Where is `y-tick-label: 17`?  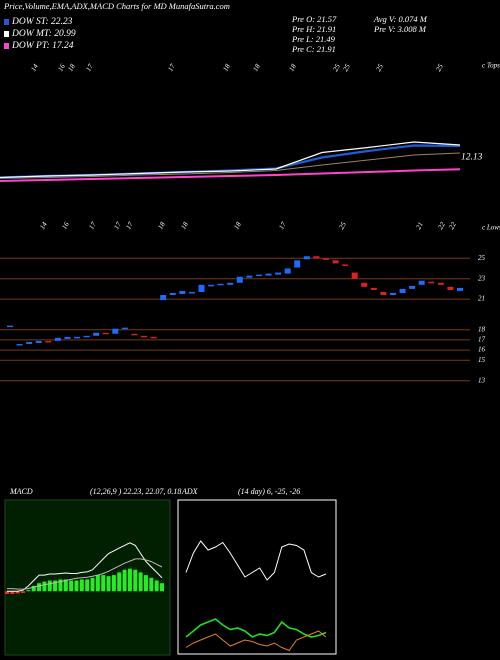
y-tick-label: 17 is located at coordinates (482, 340).